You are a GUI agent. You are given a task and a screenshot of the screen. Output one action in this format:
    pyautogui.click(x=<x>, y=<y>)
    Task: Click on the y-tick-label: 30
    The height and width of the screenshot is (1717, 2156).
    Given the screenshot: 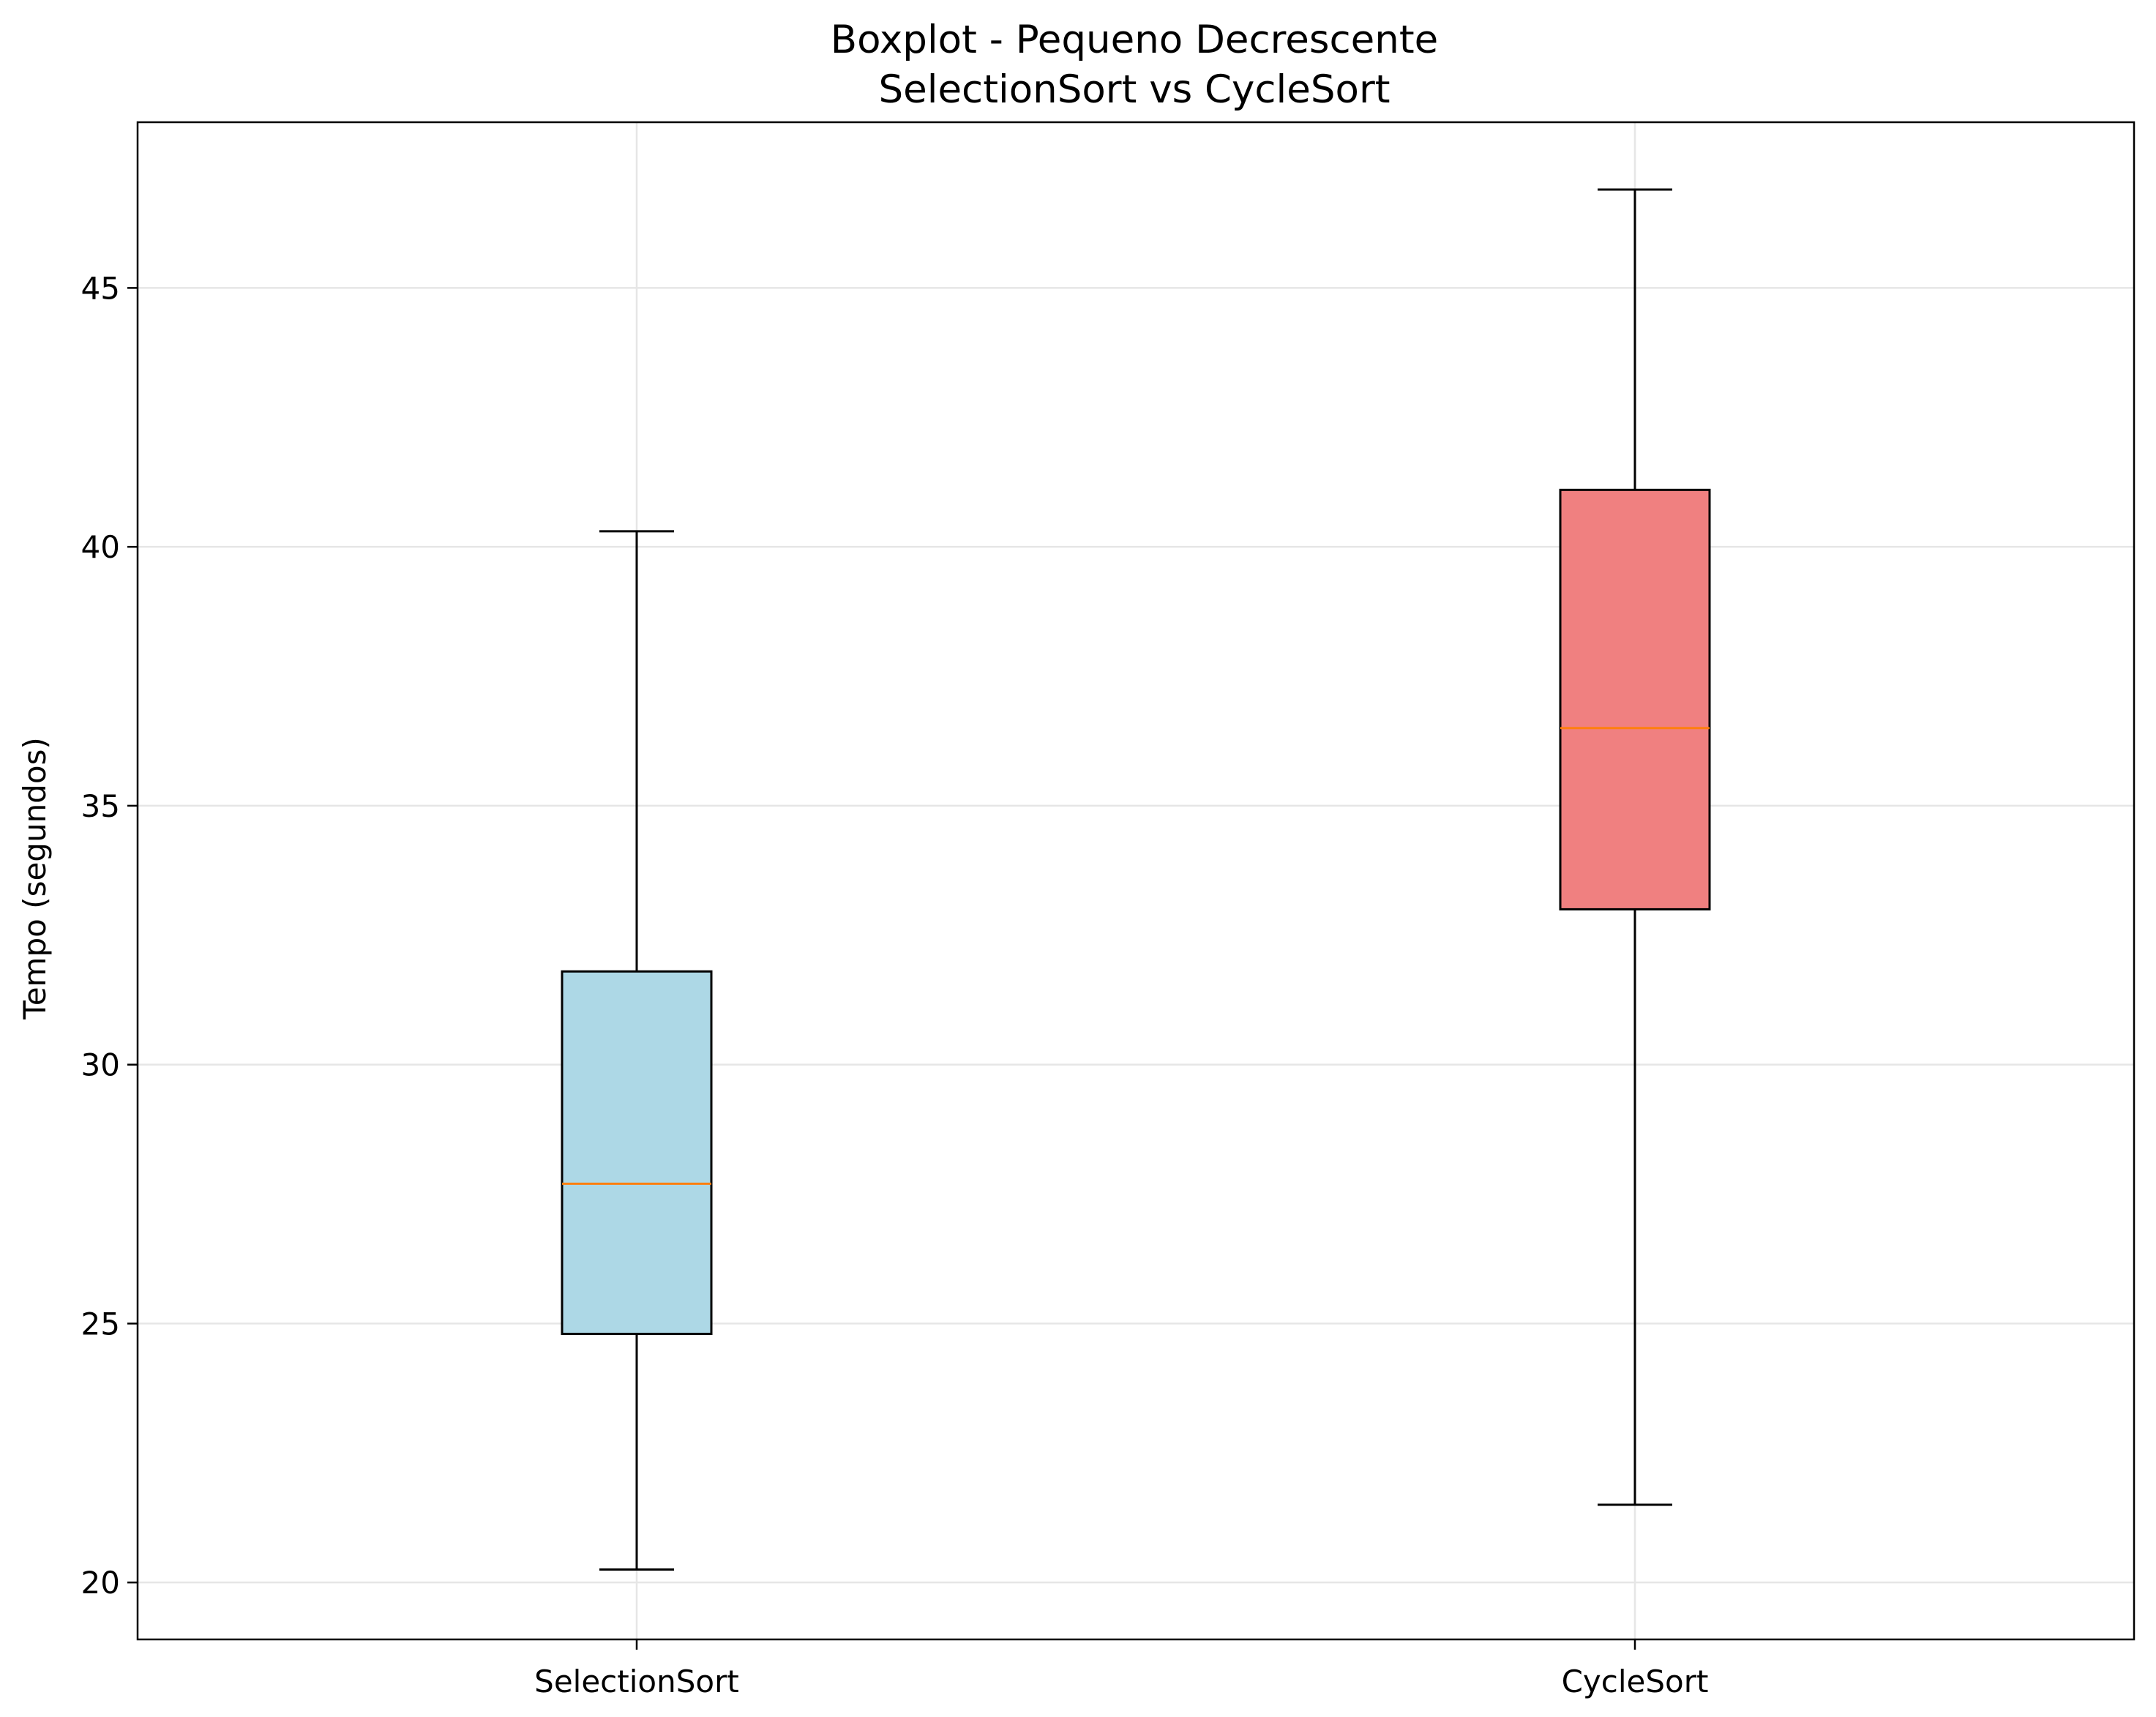 What is the action you would take?
    pyautogui.click(x=100, y=1065)
    